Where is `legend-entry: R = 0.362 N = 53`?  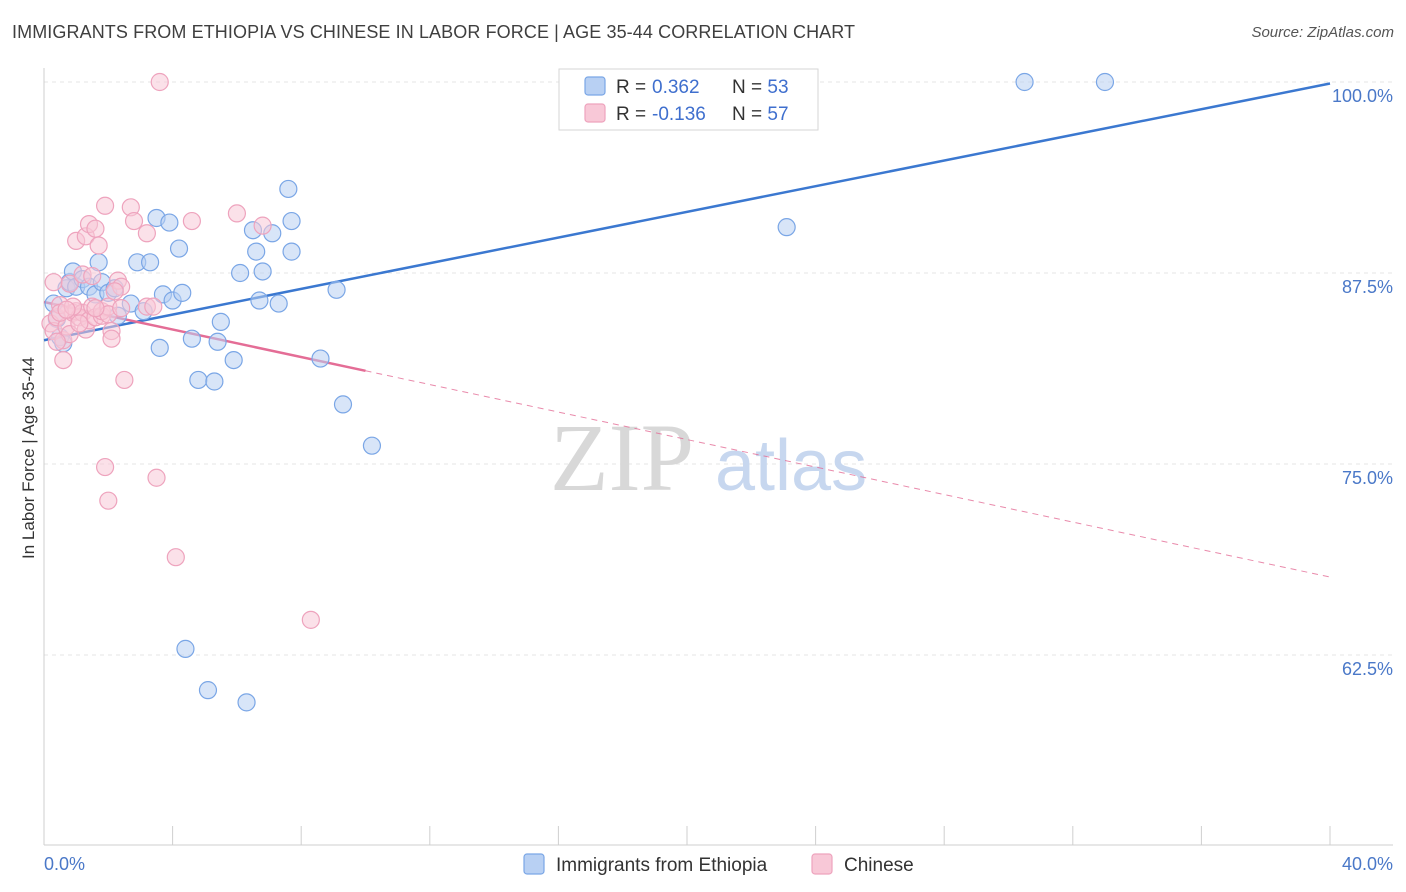 legend-entry: R = 0.362 N = 53 is located at coordinates (702, 87).